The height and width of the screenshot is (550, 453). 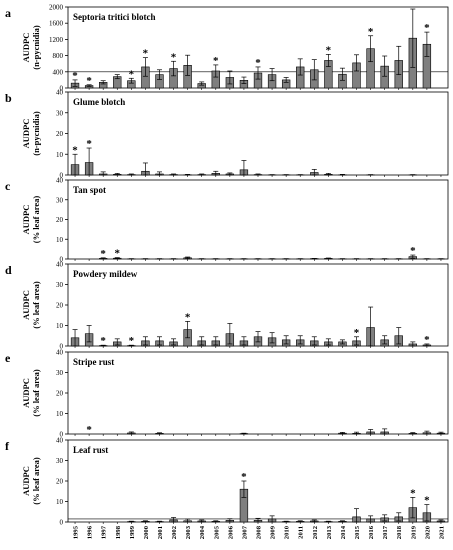 What do you see at coordinates (105, 274) in the screenshot?
I see `panel-title: Powdery mildew` at bounding box center [105, 274].